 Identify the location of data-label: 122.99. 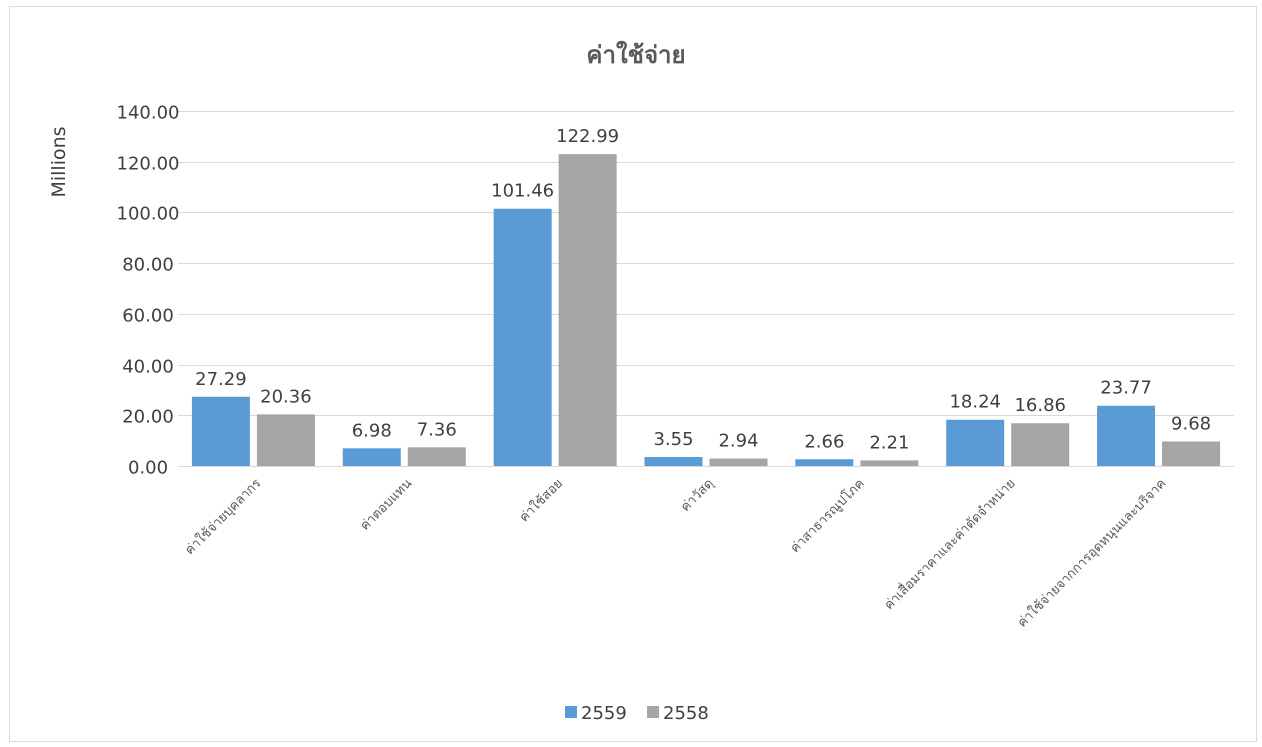
(587, 136).